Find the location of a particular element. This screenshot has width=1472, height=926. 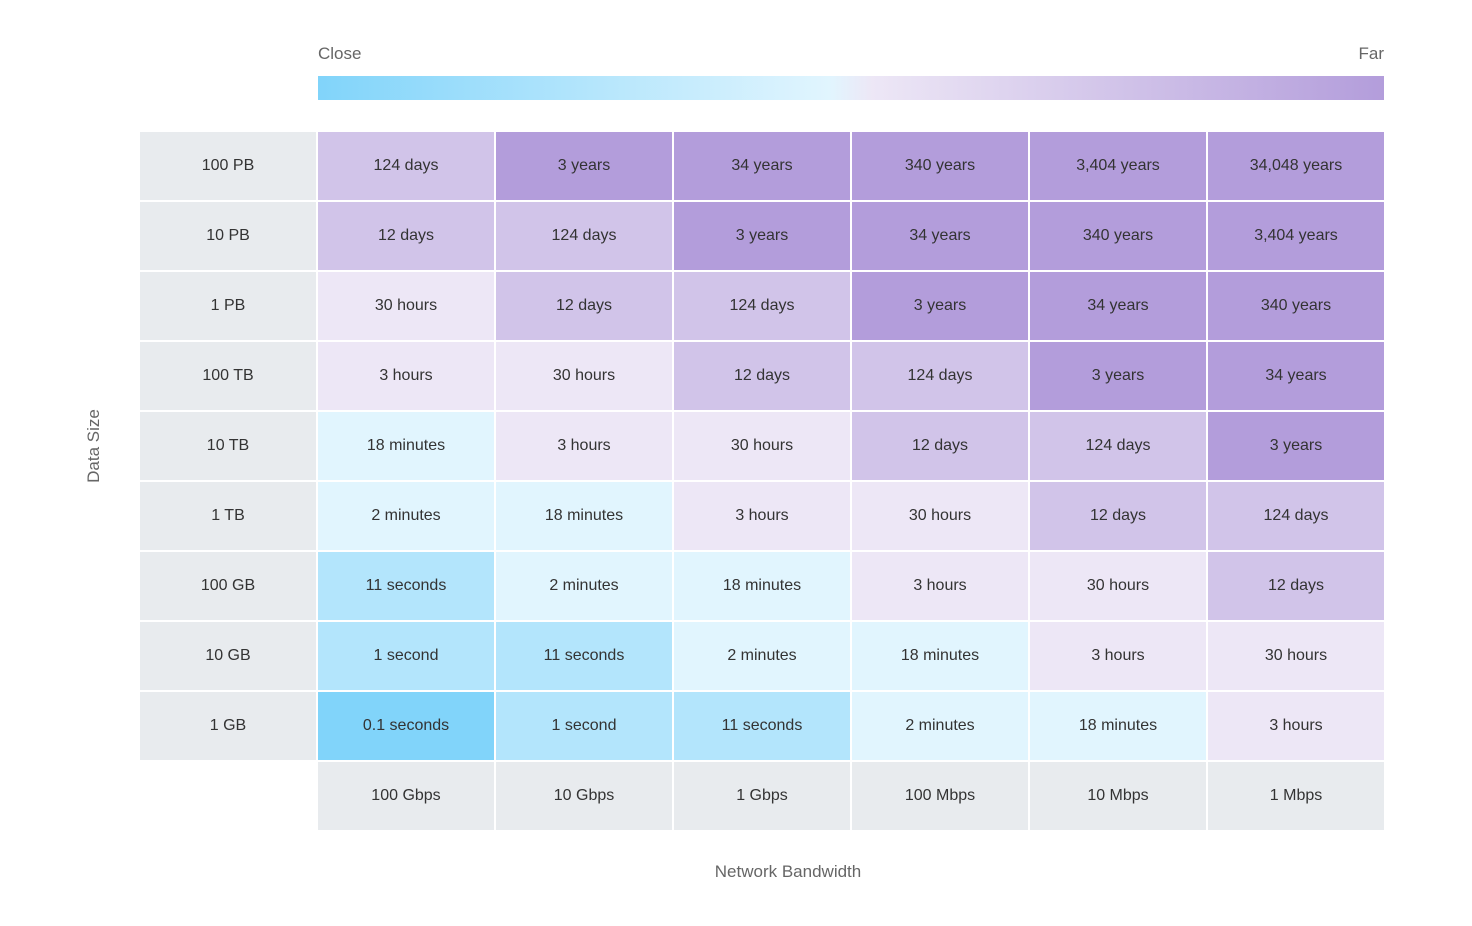

table-cell: 0.1 seconds is located at coordinates (406, 726).